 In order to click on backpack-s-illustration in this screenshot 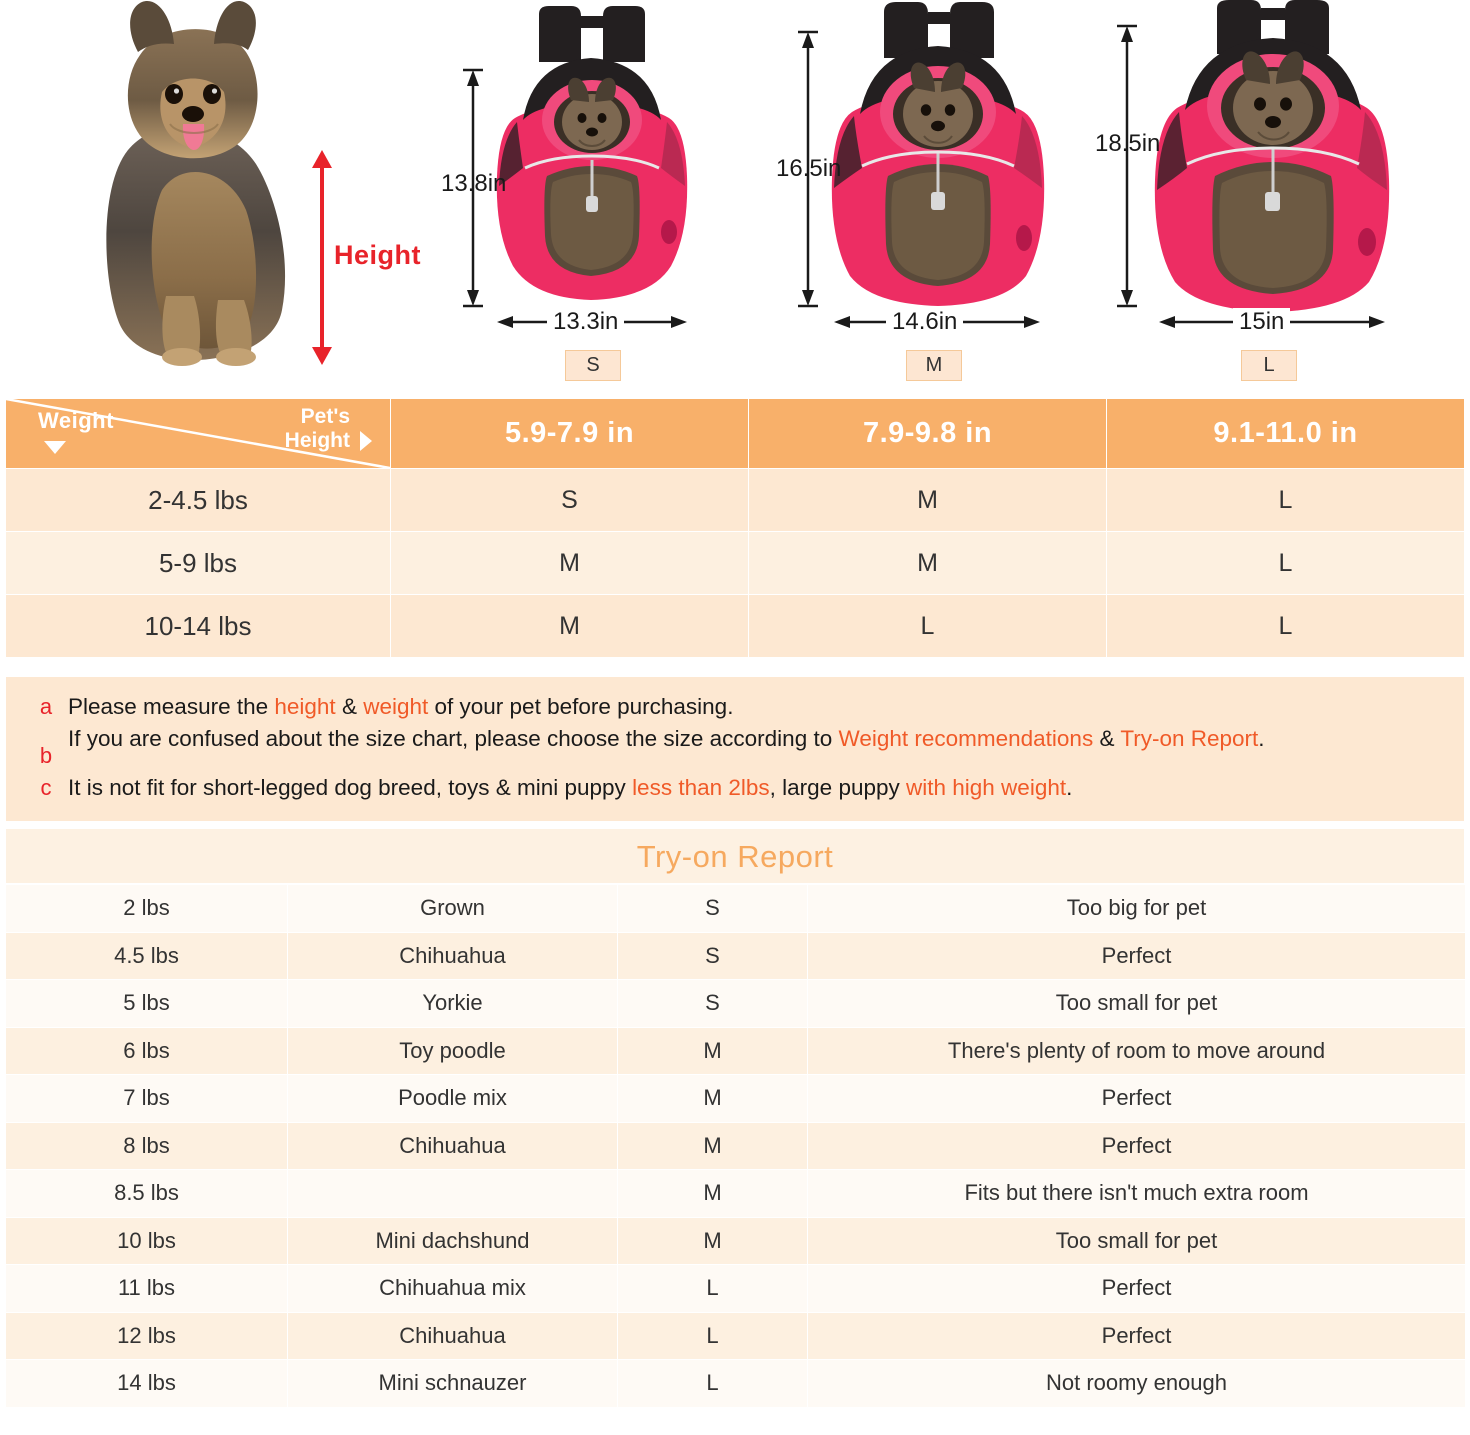, I will do `click(575, 167)`.